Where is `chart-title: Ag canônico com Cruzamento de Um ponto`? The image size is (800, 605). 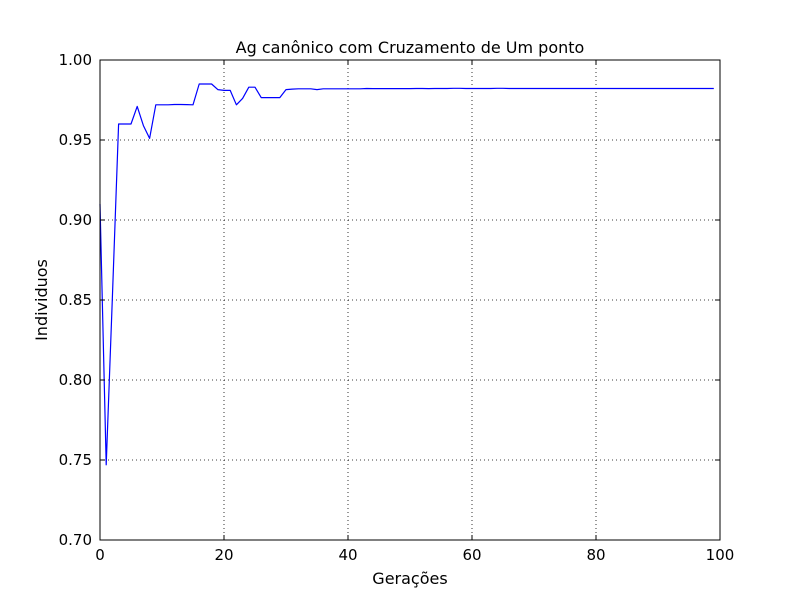 chart-title: Ag canônico com Cruzamento de Um ponto is located at coordinates (410, 47).